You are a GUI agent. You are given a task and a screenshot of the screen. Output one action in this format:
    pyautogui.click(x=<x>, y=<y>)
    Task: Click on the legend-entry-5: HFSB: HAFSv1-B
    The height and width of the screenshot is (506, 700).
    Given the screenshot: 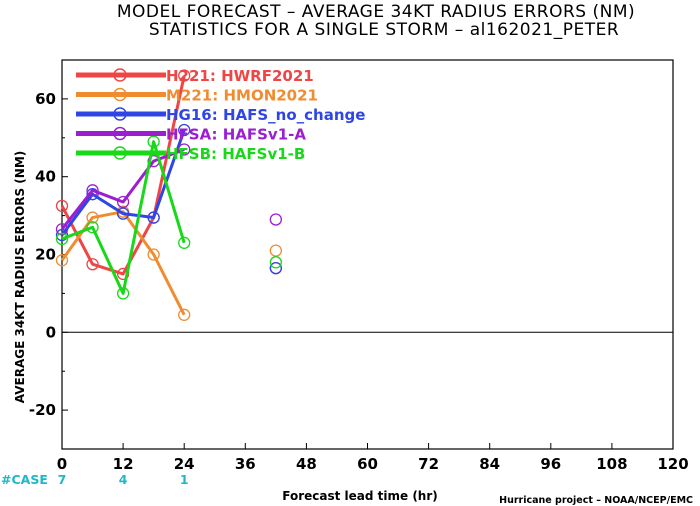 What is the action you would take?
    pyautogui.click(x=190, y=154)
    